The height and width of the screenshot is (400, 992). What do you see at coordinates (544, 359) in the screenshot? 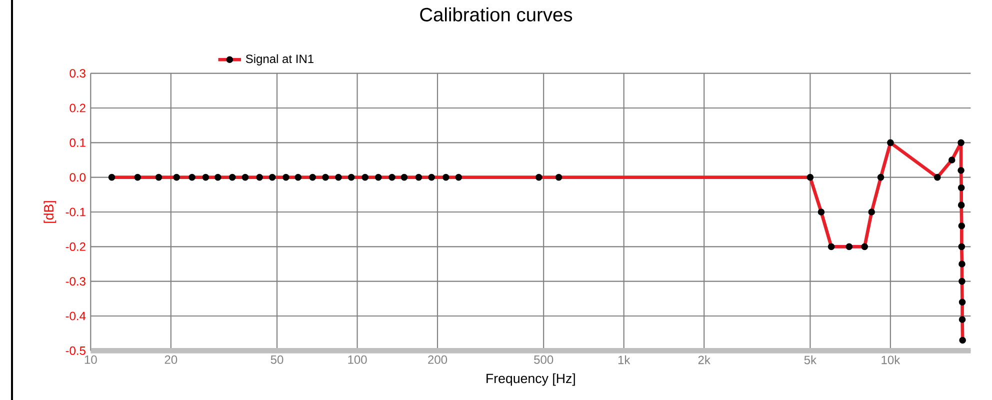
I see `x-tick-label: 500` at bounding box center [544, 359].